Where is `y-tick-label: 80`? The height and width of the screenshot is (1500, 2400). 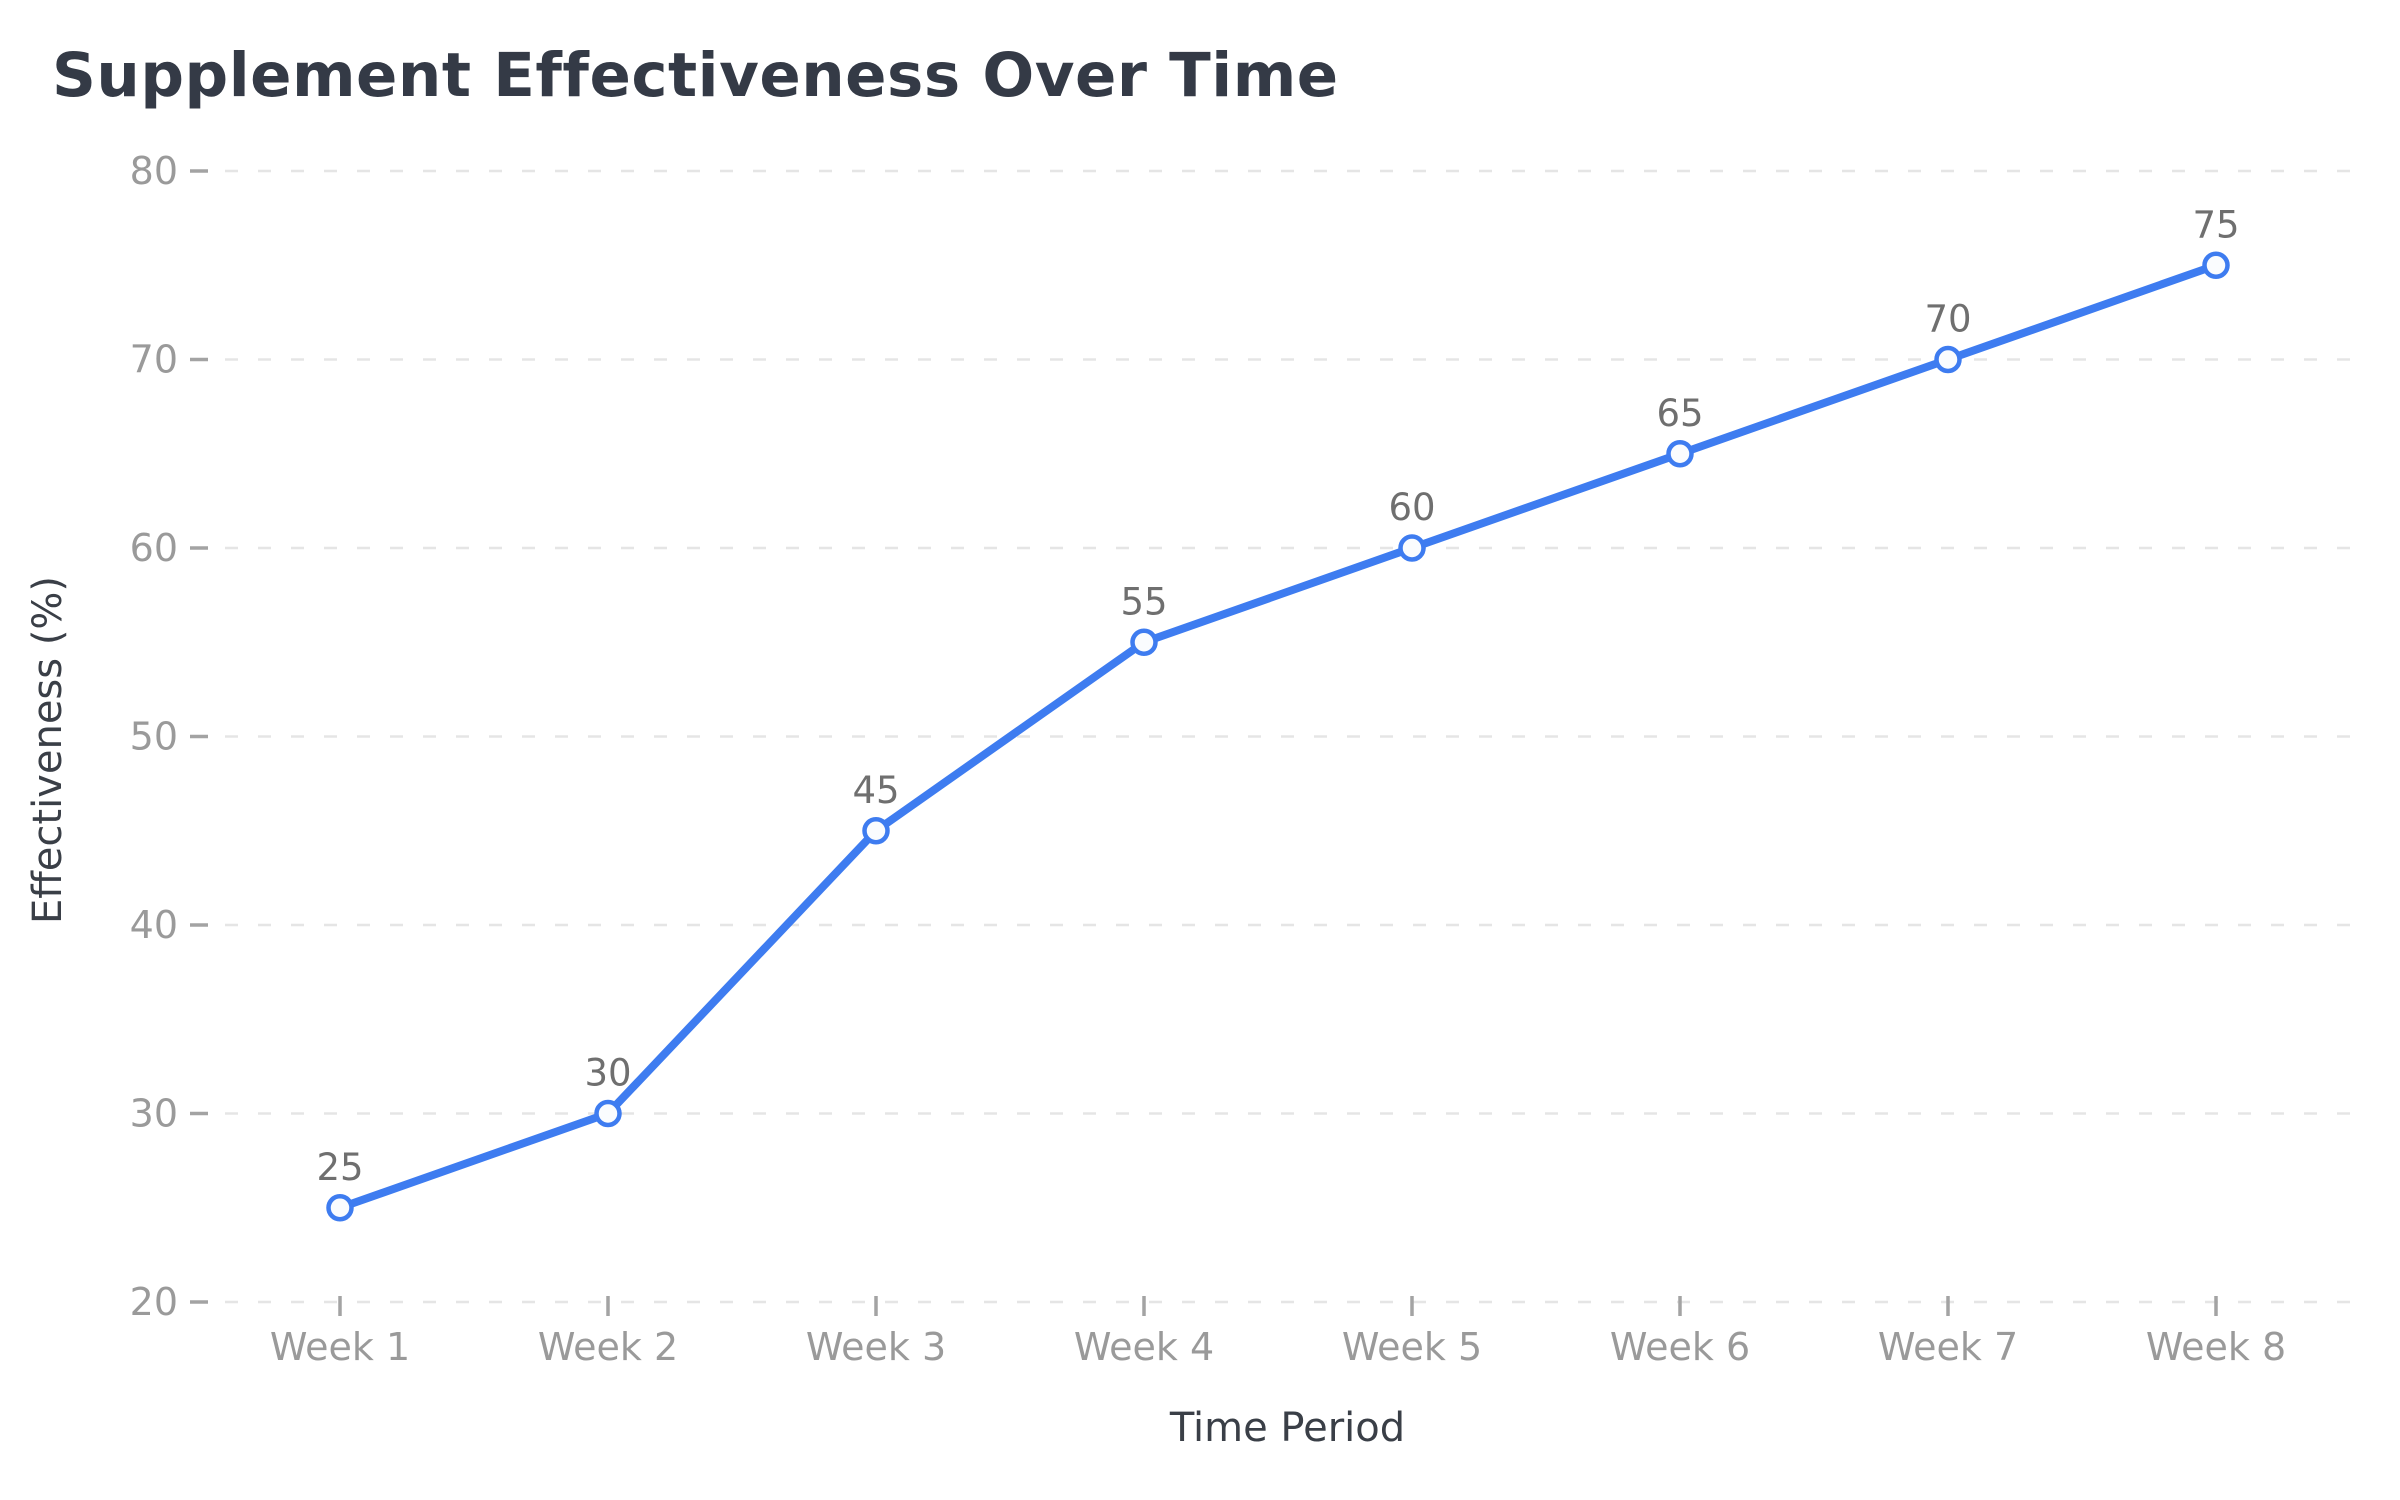 y-tick-label: 80 is located at coordinates (154, 171).